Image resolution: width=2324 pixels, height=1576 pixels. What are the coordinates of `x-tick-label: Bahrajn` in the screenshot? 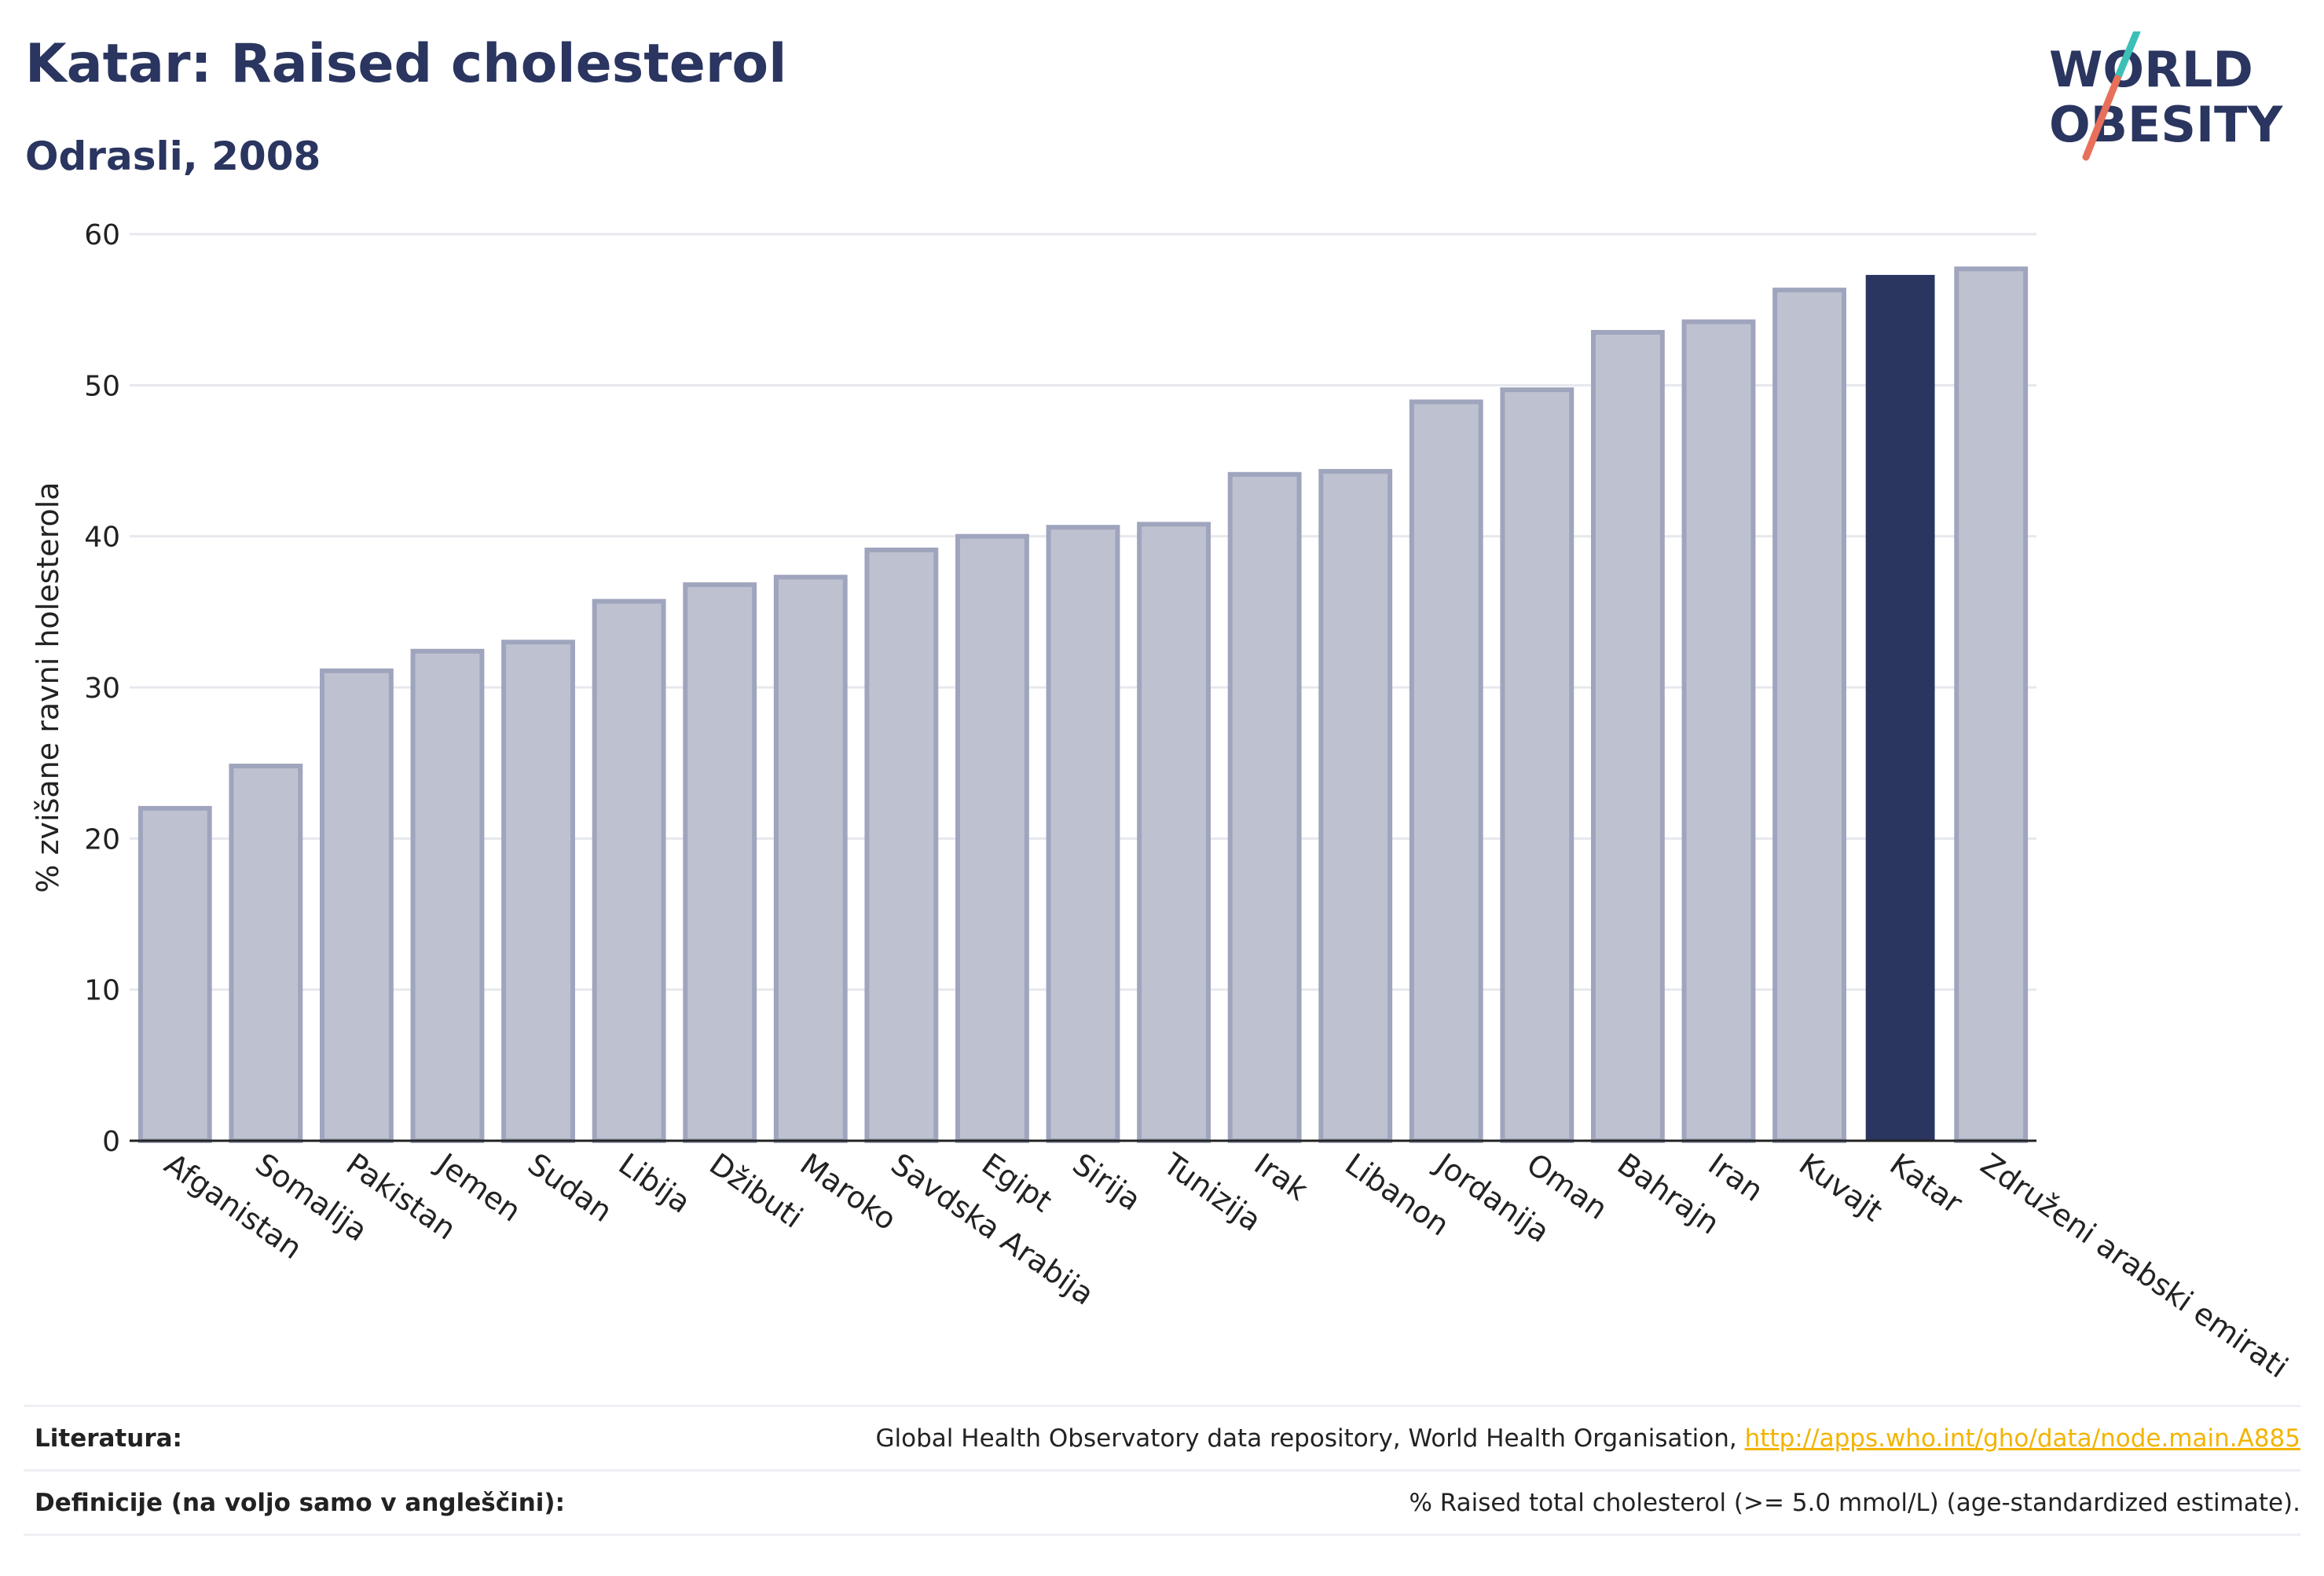 It's located at (1668, 1193).